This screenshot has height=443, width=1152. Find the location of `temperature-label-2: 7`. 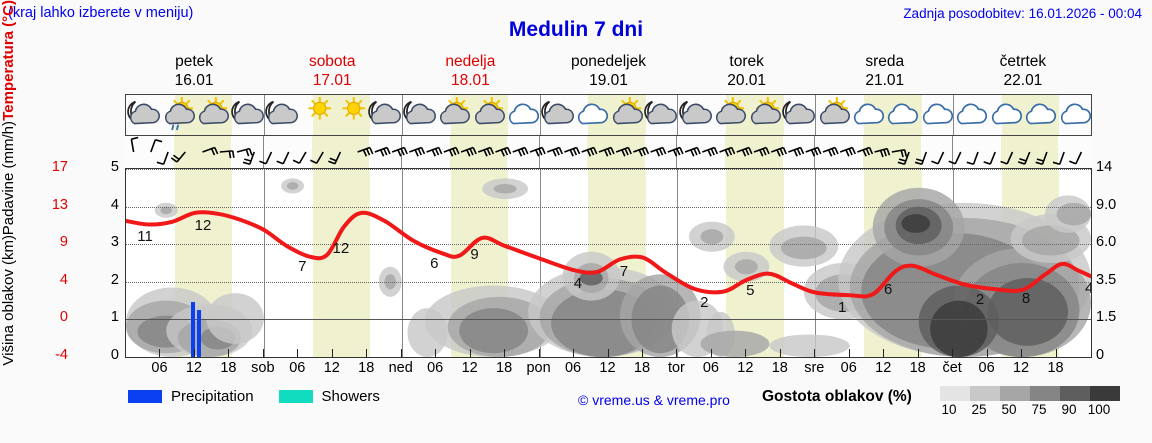

temperature-label-2: 7 is located at coordinates (302, 267).